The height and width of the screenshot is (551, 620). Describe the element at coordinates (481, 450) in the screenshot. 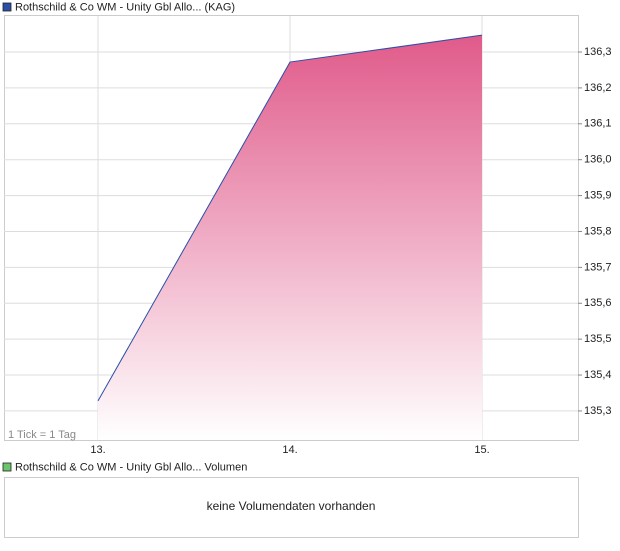

I see `x-tick-label: 15.` at that location.